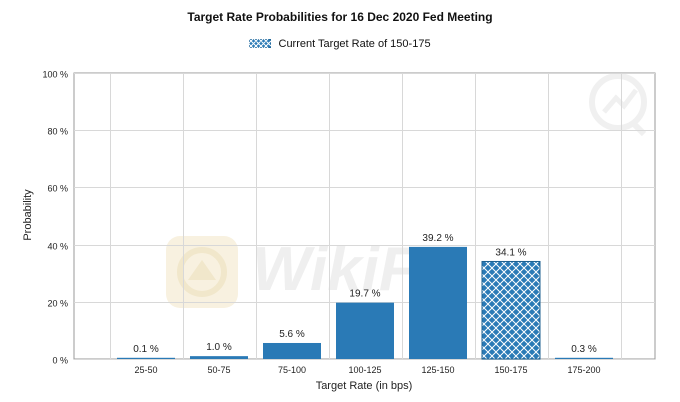 This screenshot has width=680, height=402. What do you see at coordinates (354, 44) in the screenshot?
I see `legend-label: Current Target Rate of 150-175` at bounding box center [354, 44].